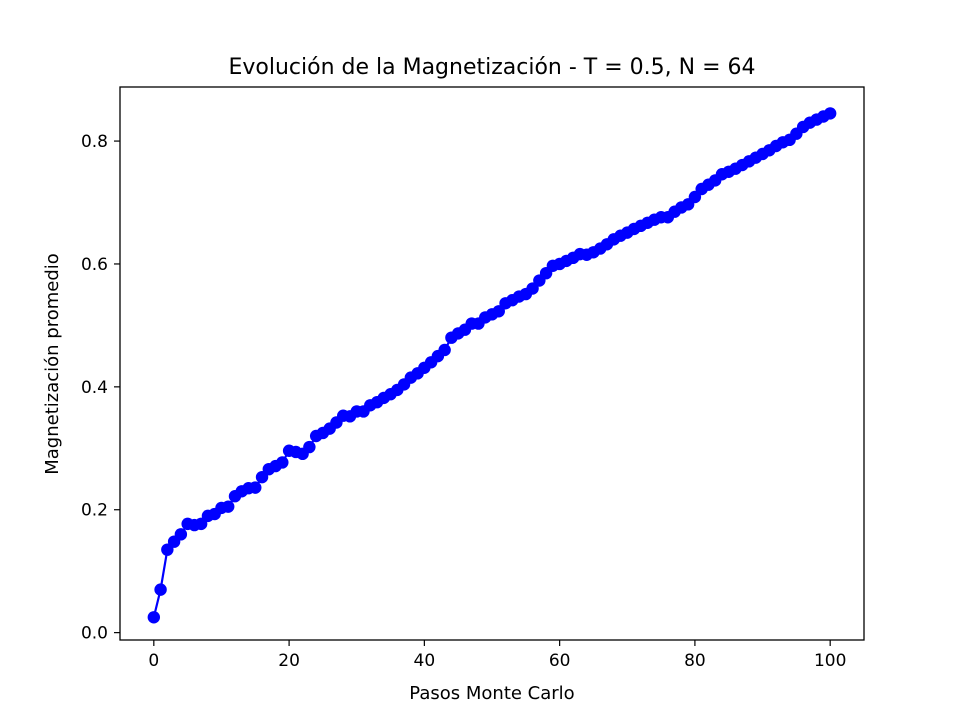 This screenshot has width=960, height=720. Describe the element at coordinates (560, 661) in the screenshot. I see `x-tick-label: 60` at that location.